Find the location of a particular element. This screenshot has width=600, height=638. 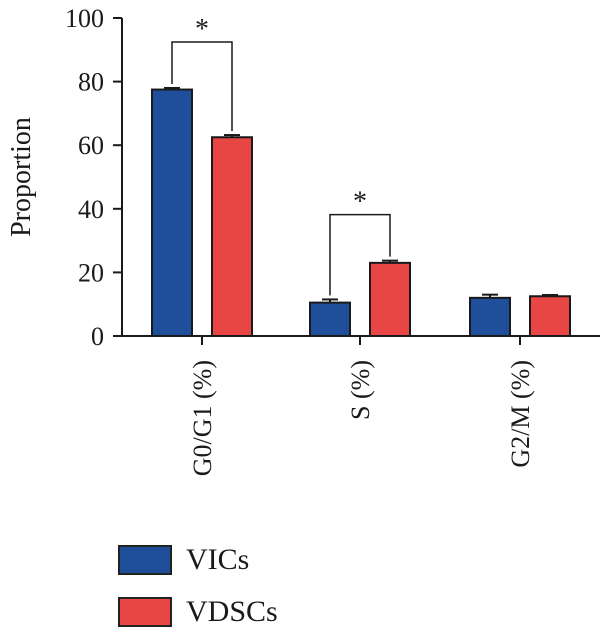

significance-label-s: * is located at coordinates (360, 202).